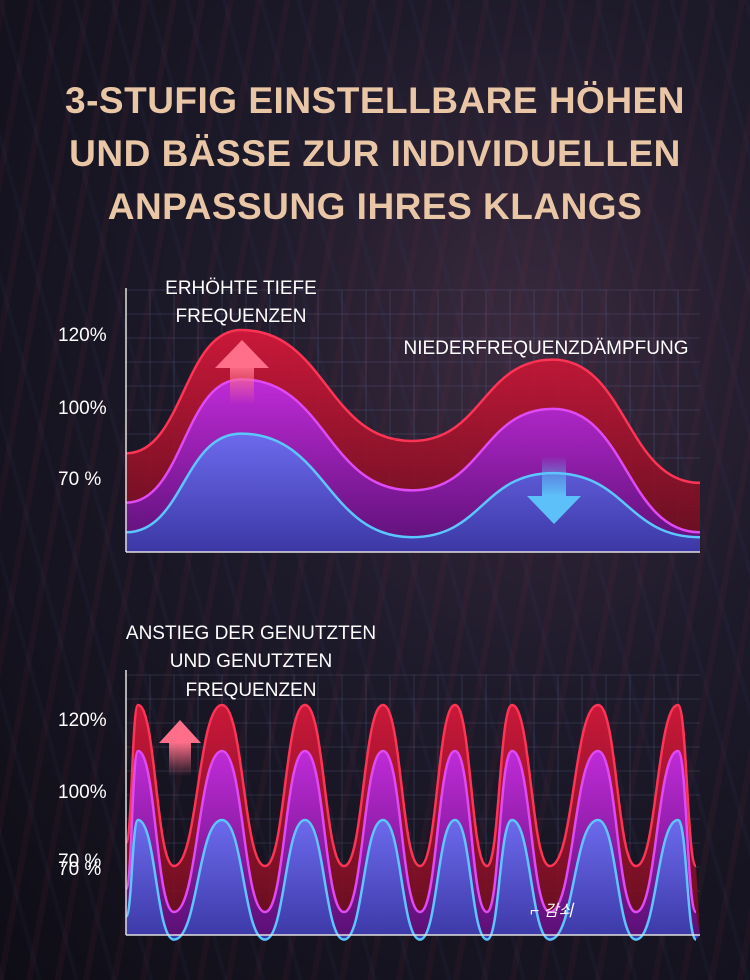 This screenshot has height=980, width=750. Describe the element at coordinates (545, 348) in the screenshot. I see `annotation-bass-attenuation: NIEDERFREQUENZDÄMPFUNG` at that location.